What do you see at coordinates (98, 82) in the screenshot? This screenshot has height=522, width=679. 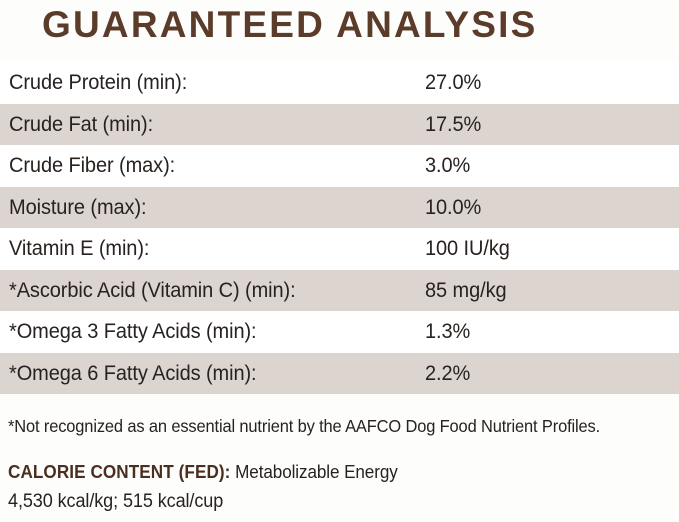 I see `nutrient-label: Crude Protein (min):` at bounding box center [98, 82].